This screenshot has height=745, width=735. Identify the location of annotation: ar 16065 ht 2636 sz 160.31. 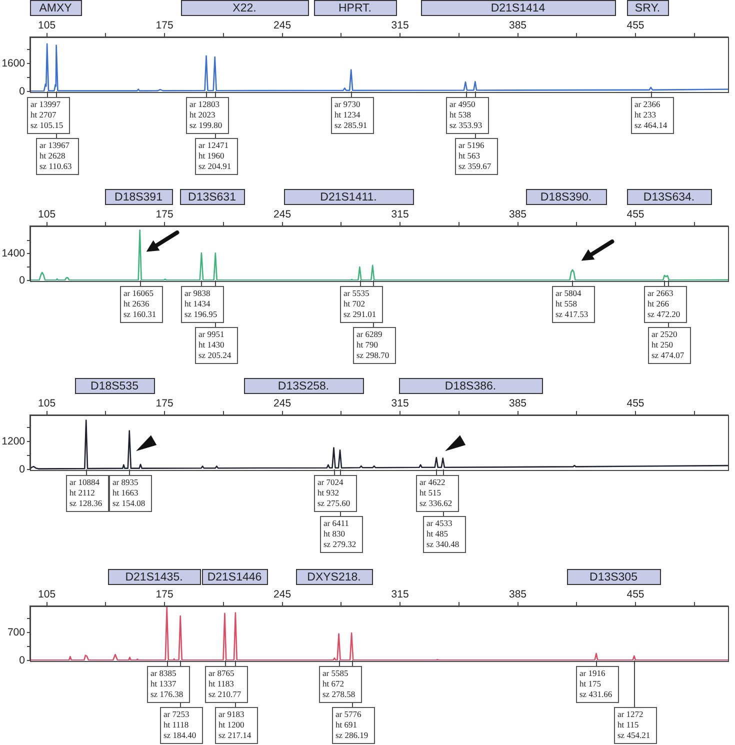
(140, 304).